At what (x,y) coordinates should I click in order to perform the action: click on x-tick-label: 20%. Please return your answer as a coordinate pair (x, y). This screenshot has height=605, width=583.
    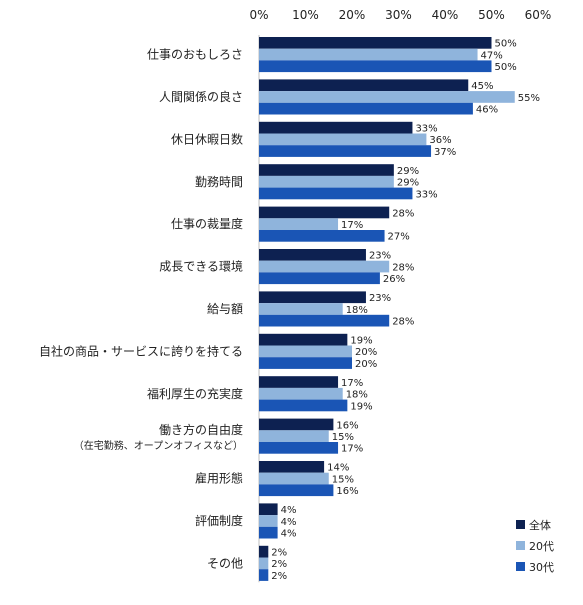
    Looking at the image, I should click on (352, 15).